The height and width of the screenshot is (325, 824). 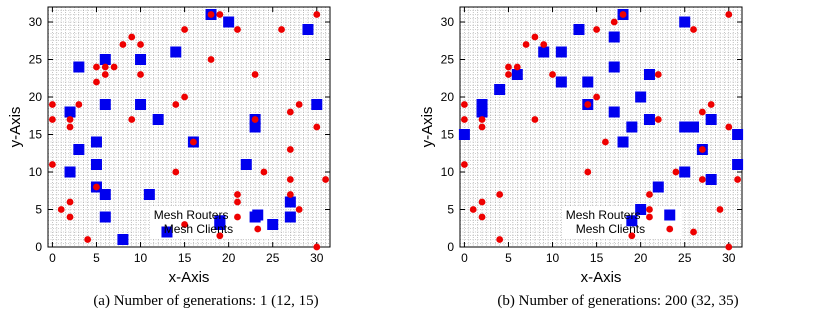 I want to click on x-tick-label: 15, so click(x=185, y=258).